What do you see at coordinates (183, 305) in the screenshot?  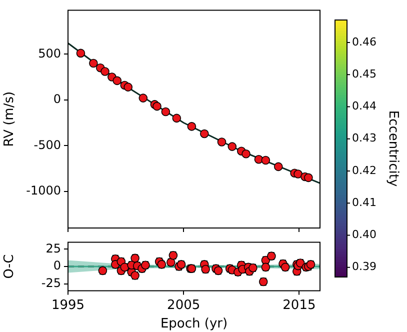 I see `x-tick-label: 2005` at bounding box center [183, 305].